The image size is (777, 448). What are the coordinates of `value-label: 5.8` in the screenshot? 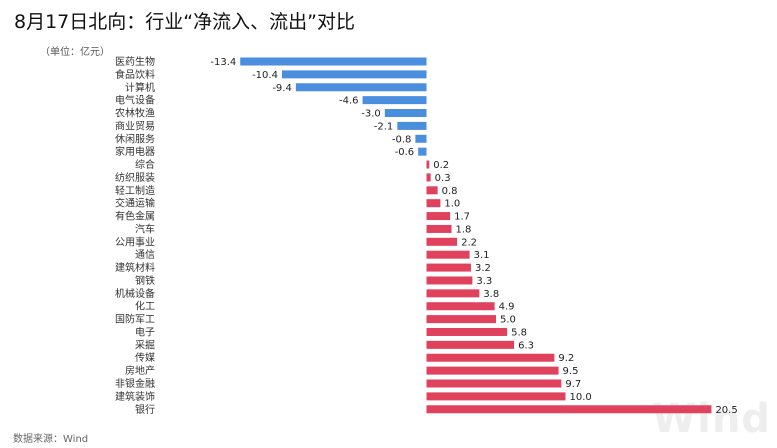 It's located at (519, 332).